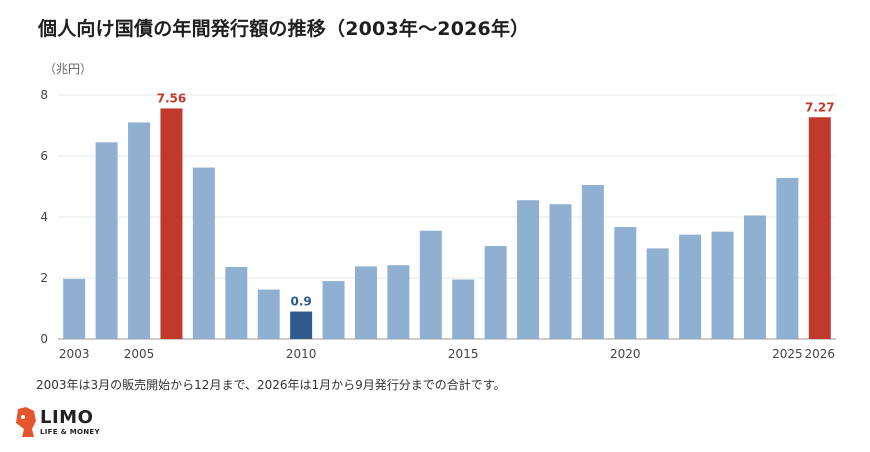 This screenshot has width=870, height=452. Describe the element at coordinates (333, 310) in the screenshot. I see `bar-2011` at that location.